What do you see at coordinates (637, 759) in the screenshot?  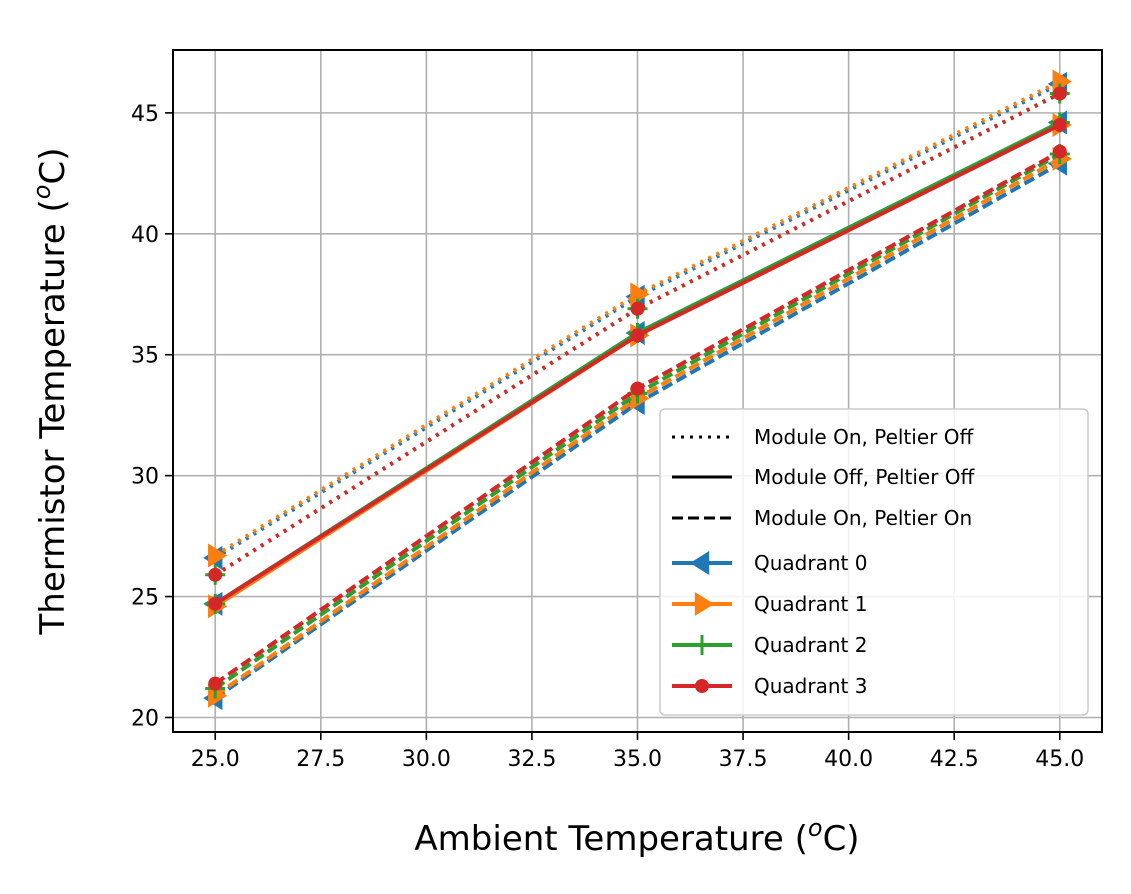 I see `x-tick-label: 35.0` at bounding box center [637, 759].